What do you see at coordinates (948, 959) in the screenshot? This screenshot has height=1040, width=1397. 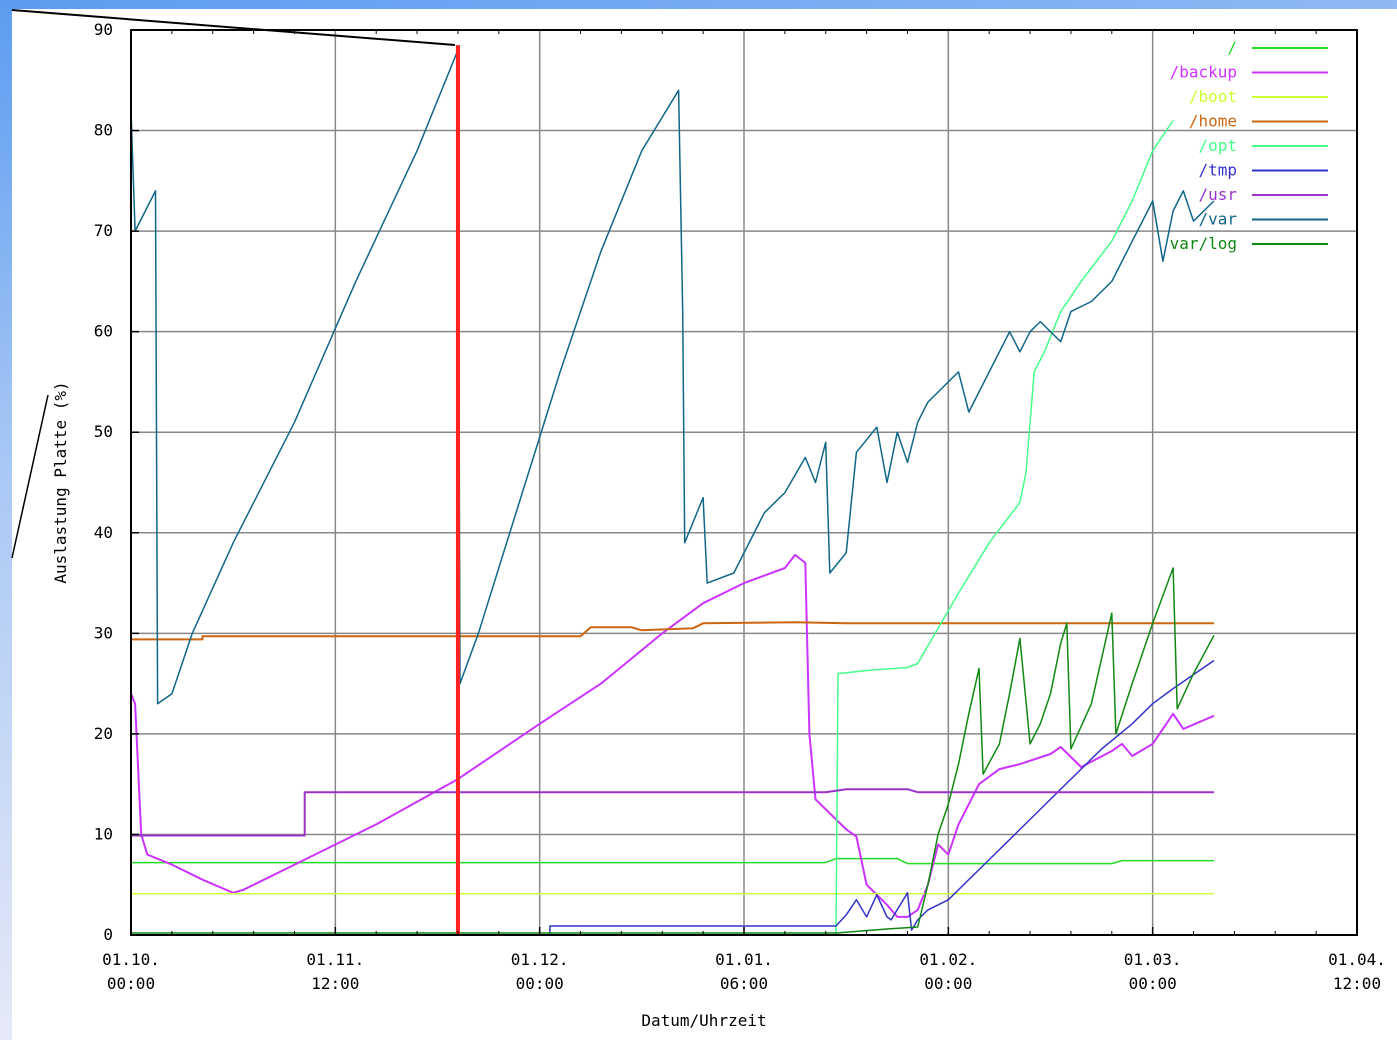 I see `x-tick-label-date: 01.02.` at bounding box center [948, 959].